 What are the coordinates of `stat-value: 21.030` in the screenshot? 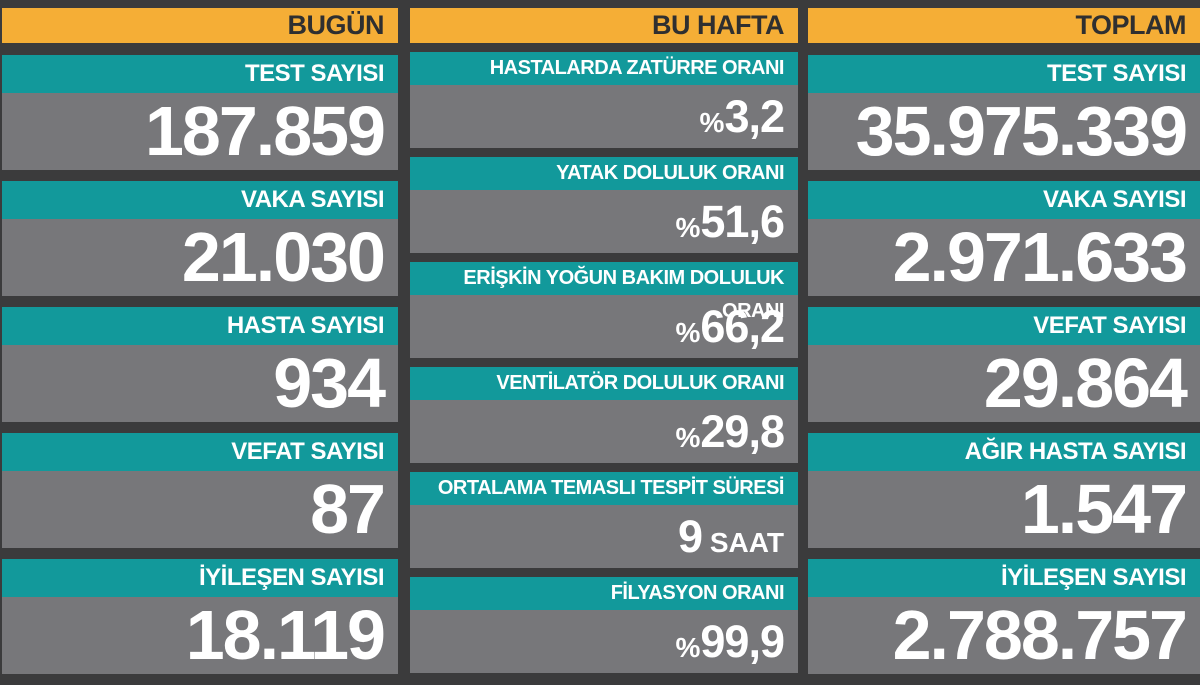 It's located at (200, 257).